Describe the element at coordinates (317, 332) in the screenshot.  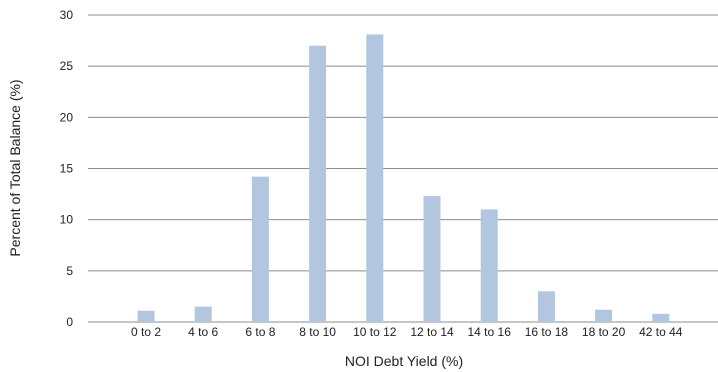
I see `x-tick-label: 8 to 10` at that location.